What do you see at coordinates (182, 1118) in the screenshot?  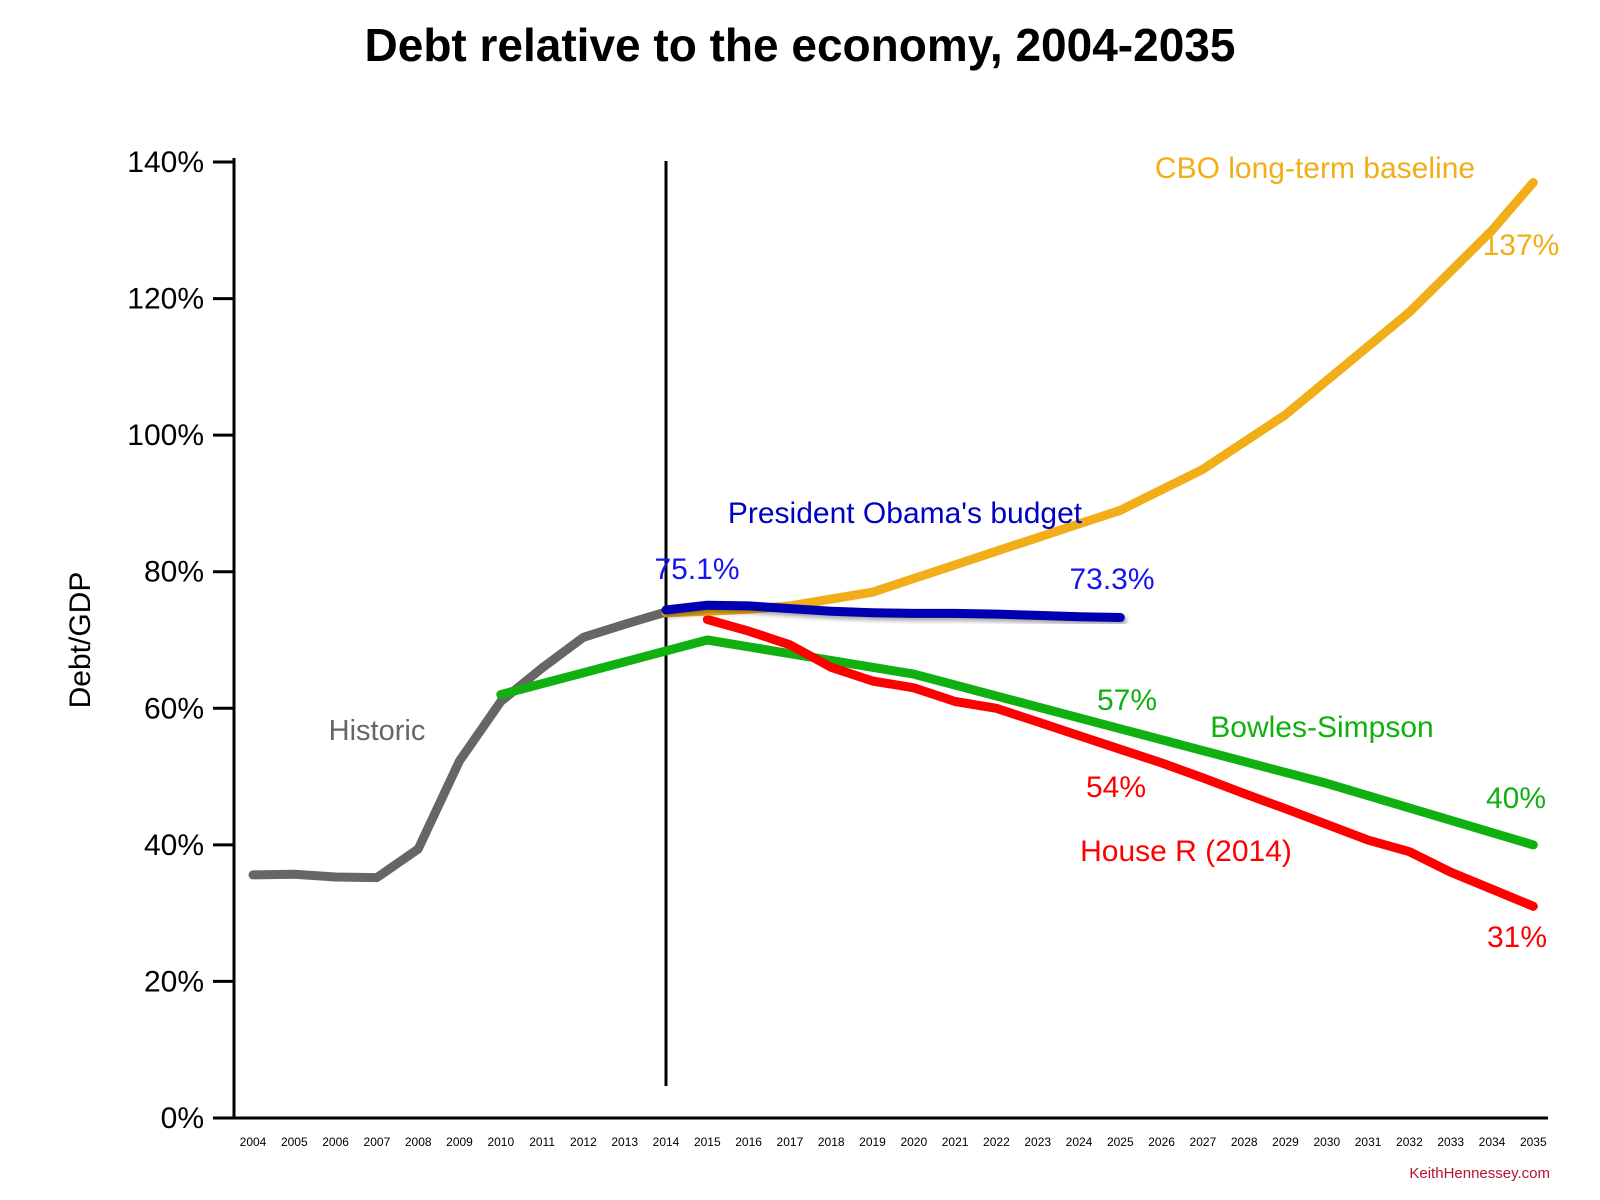 I see `y-tick-label: 0%` at bounding box center [182, 1118].